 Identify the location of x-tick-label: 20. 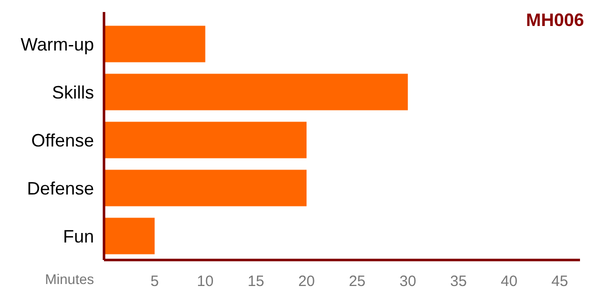
(306, 281).